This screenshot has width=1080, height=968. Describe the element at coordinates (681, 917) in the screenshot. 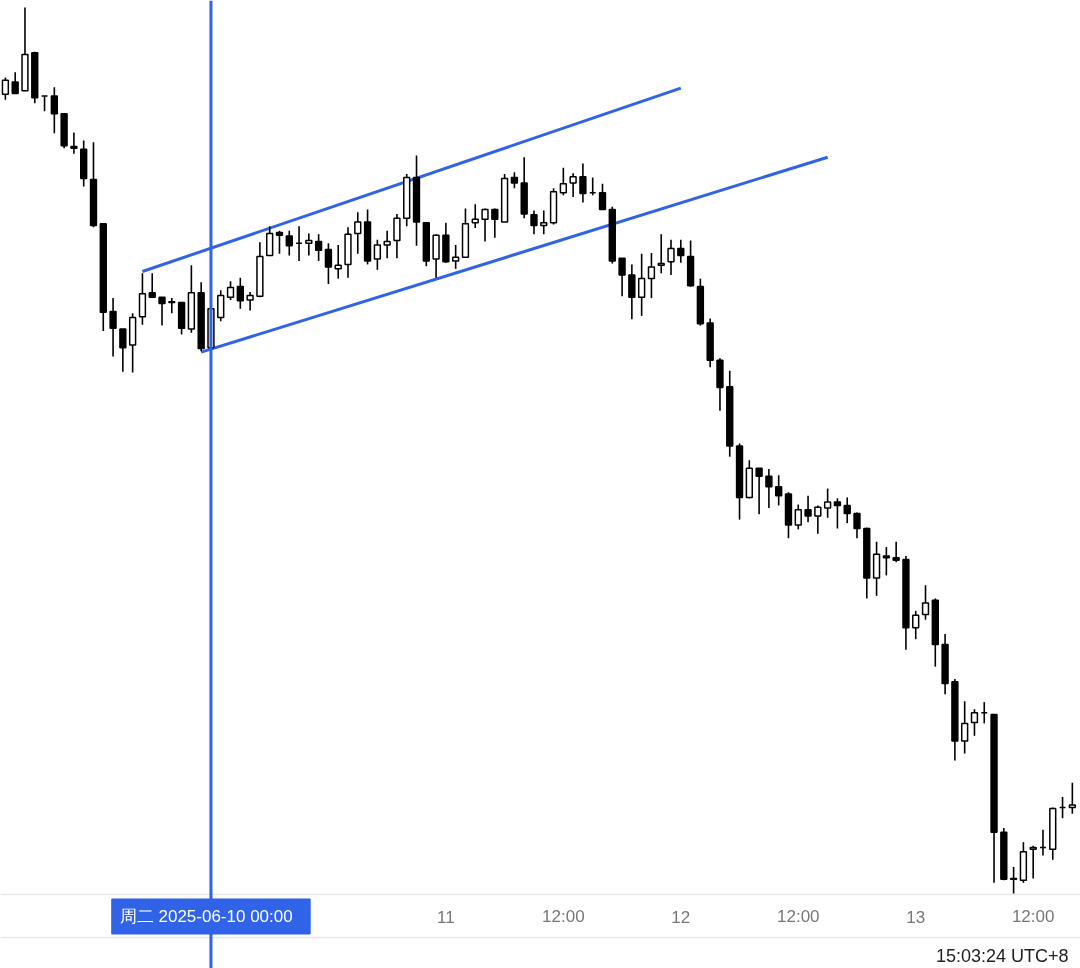

I see `x-tick-label: 12` at that location.